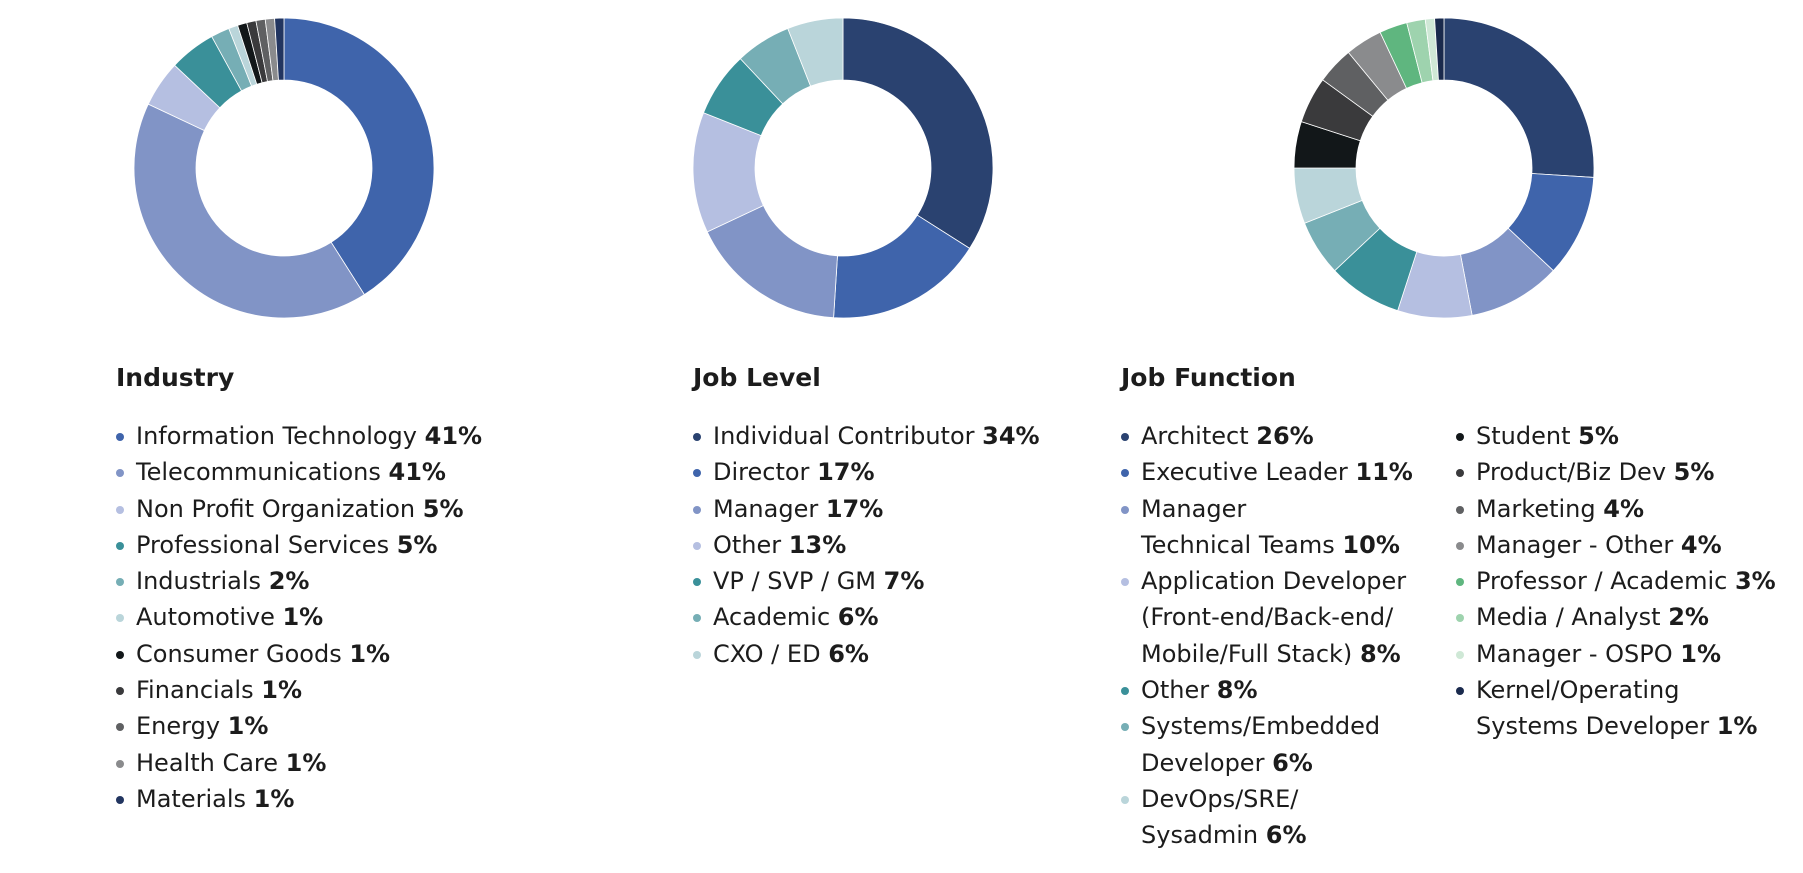 The height and width of the screenshot is (873, 1803). What do you see at coordinates (1195, 436) in the screenshot?
I see `legend-label: Architect` at bounding box center [1195, 436].